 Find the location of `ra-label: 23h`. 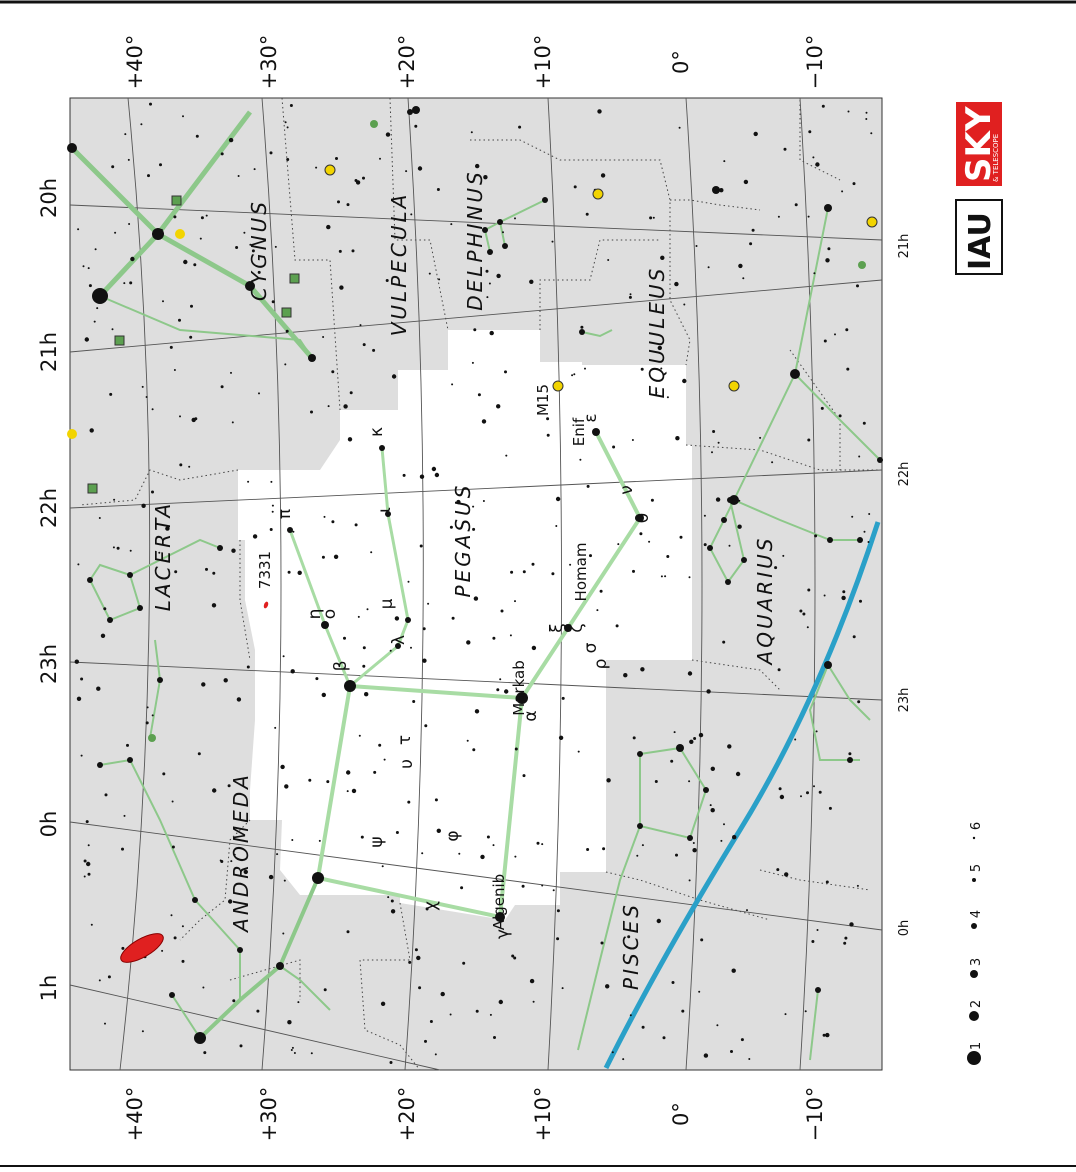

ra-label: 23h is located at coordinates (904, 700).